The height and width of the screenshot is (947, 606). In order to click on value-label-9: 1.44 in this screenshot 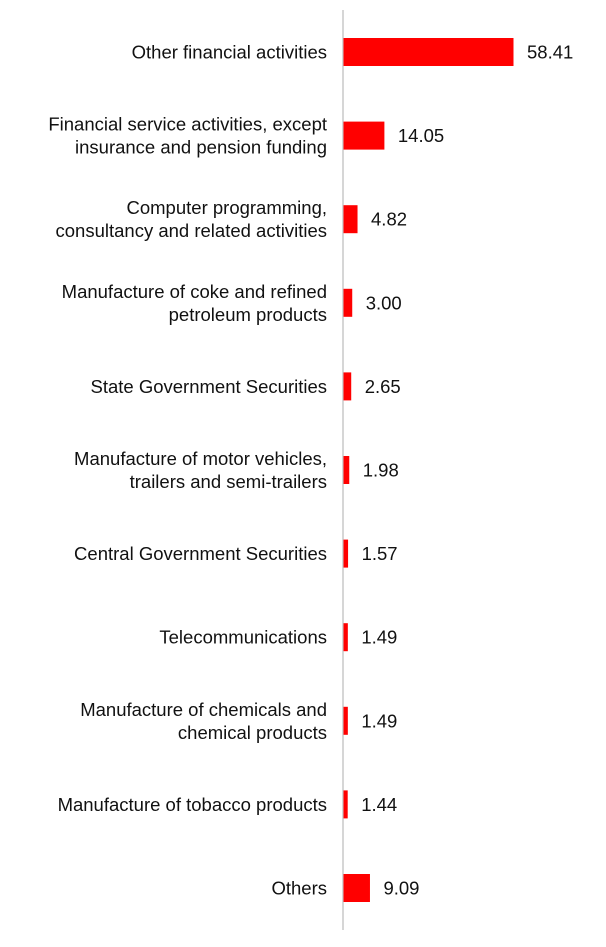, I will do `click(379, 804)`.